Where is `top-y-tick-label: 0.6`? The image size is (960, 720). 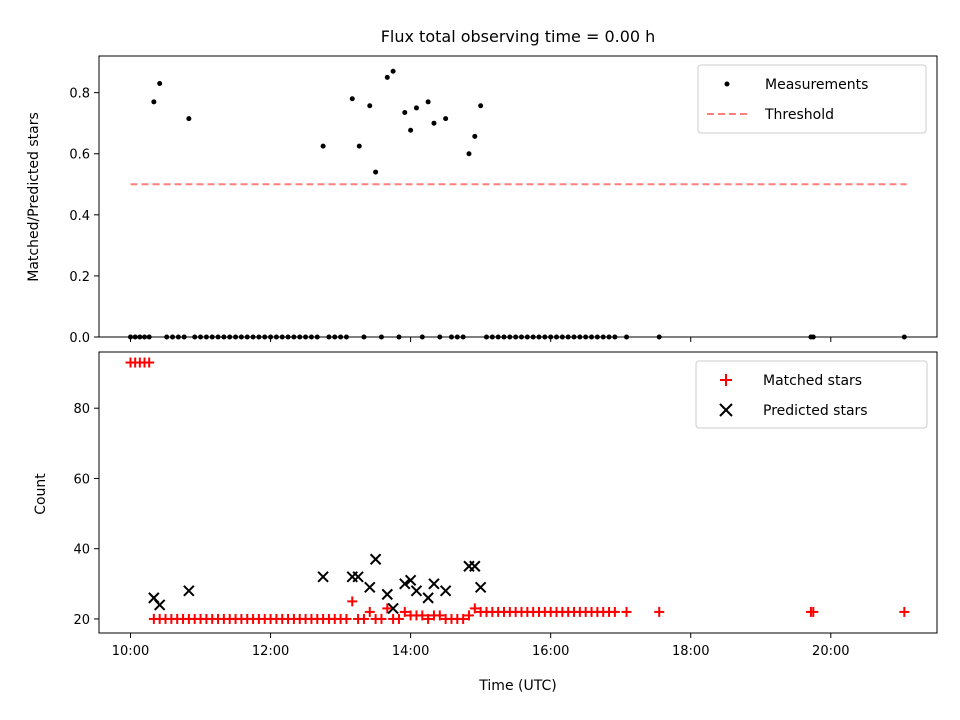 top-y-tick-label: 0.6 is located at coordinates (79, 155).